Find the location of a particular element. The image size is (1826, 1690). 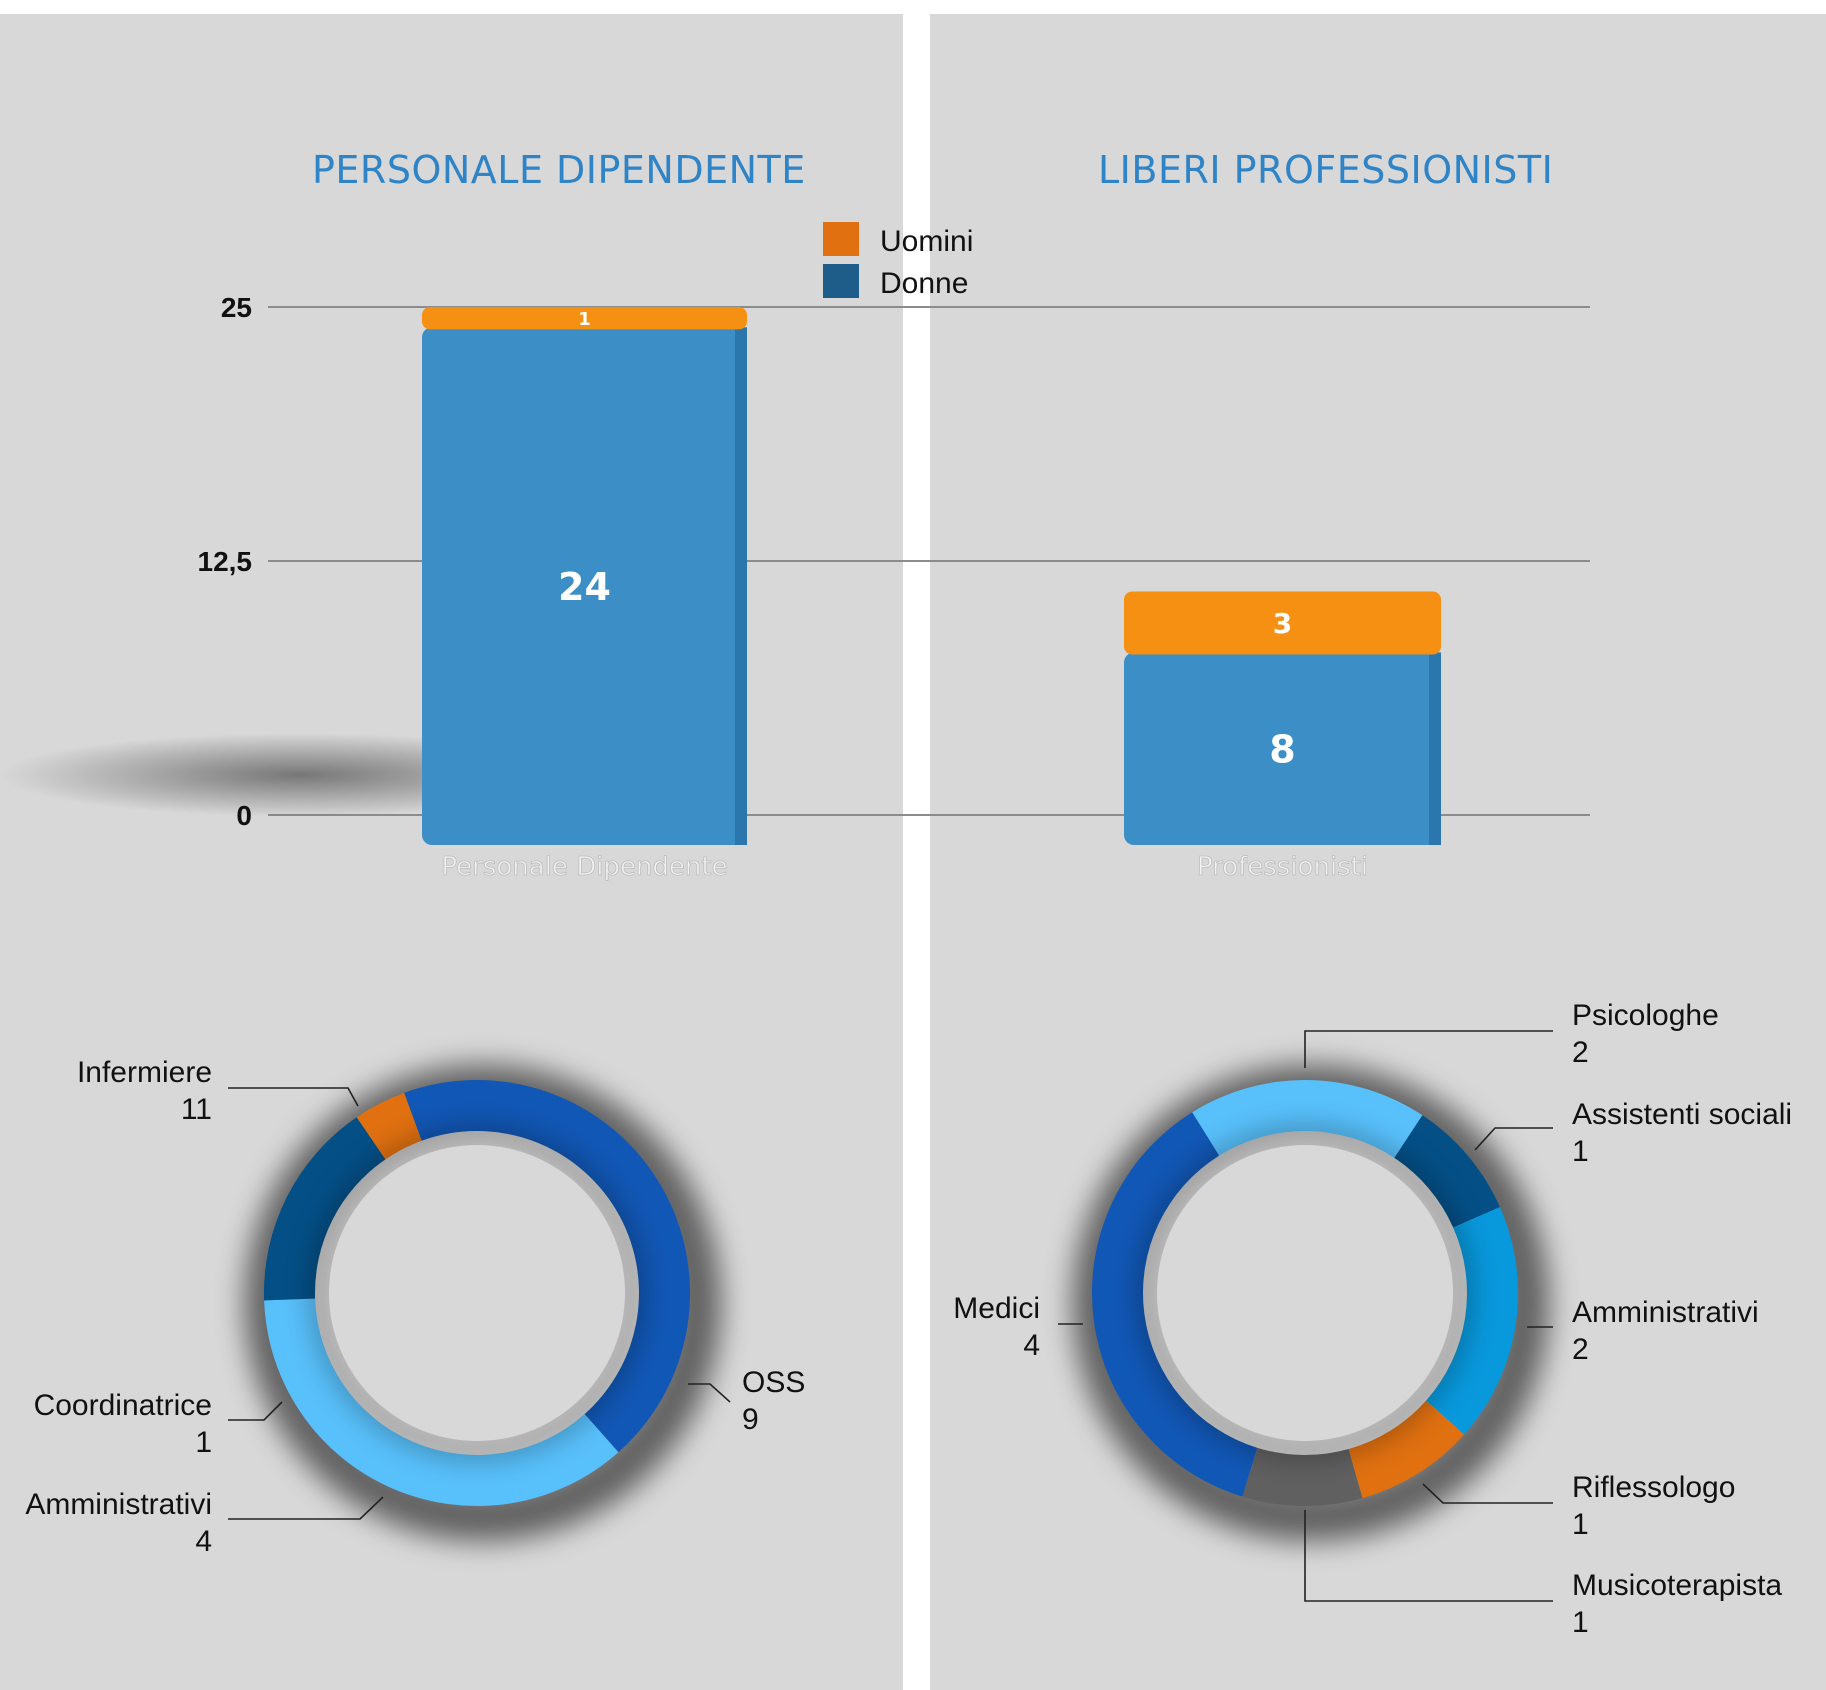

chart-title-personale-dipendente: PERSONALE DIPENDENTE is located at coordinates (559, 170).